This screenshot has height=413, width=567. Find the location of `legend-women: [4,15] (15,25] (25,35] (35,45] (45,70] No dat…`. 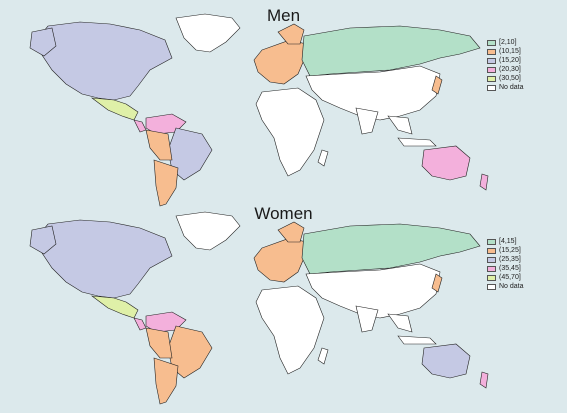

legend-women: [4,15] (15,25] (25,35] (35,45] (45,70] No dat… is located at coordinates (505, 264).